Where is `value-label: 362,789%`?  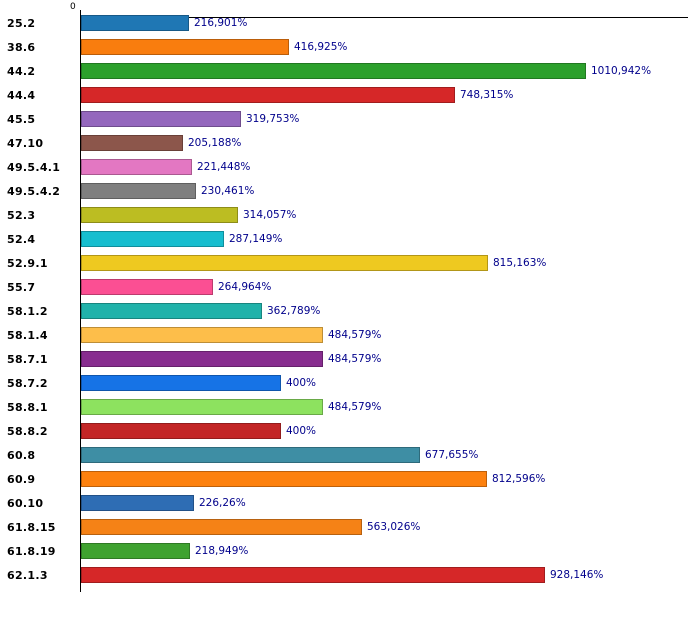
value-label: 362,789% is located at coordinates (294, 311).